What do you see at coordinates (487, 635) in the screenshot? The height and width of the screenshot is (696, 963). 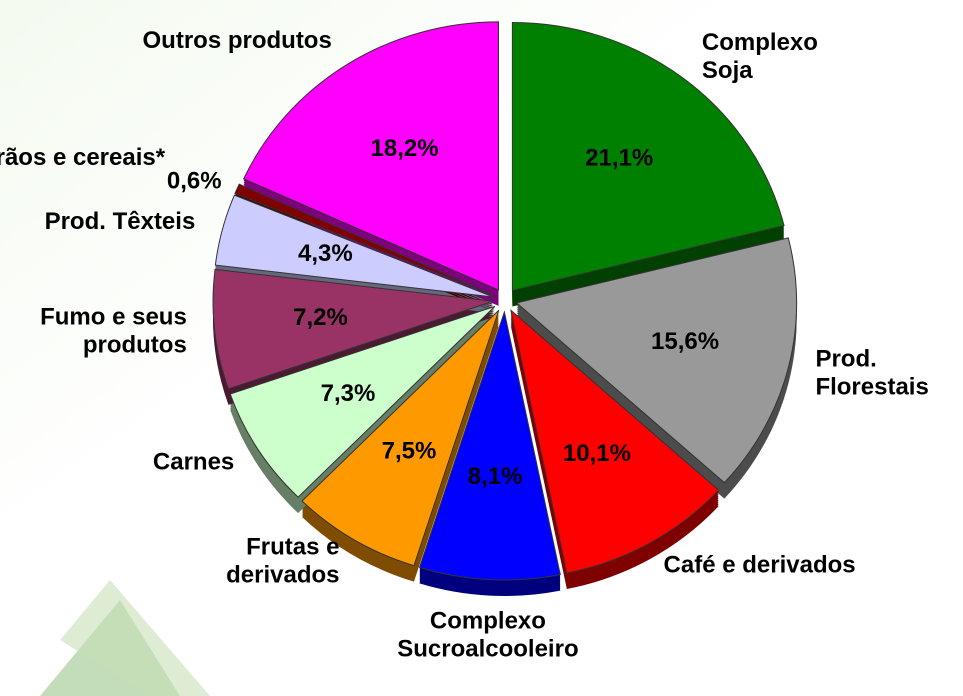 I see `category-label: Complexo Sucroalcooleiro` at bounding box center [487, 635].